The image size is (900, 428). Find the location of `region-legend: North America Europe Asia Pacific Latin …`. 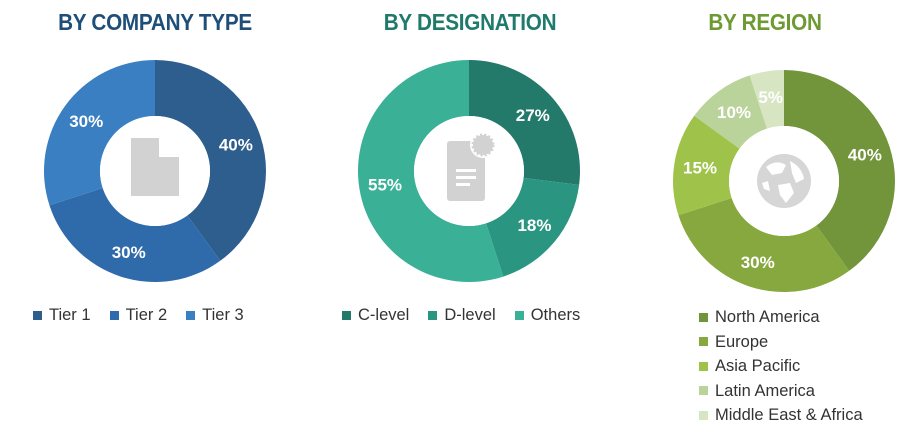

region-legend: North America Europe Asia Pacific Latin … is located at coordinates (781, 366).